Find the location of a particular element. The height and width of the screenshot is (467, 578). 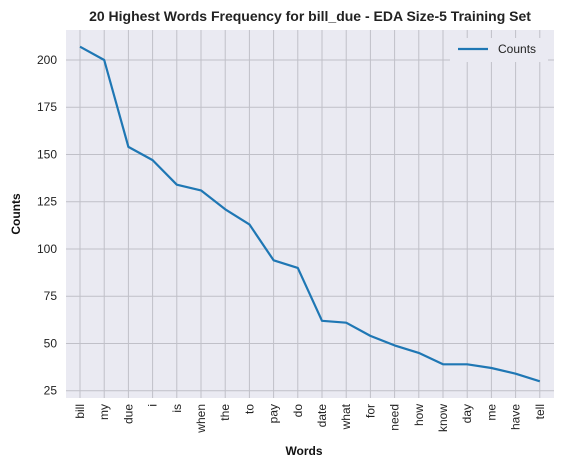

x-tick-label: is is located at coordinates (177, 408).